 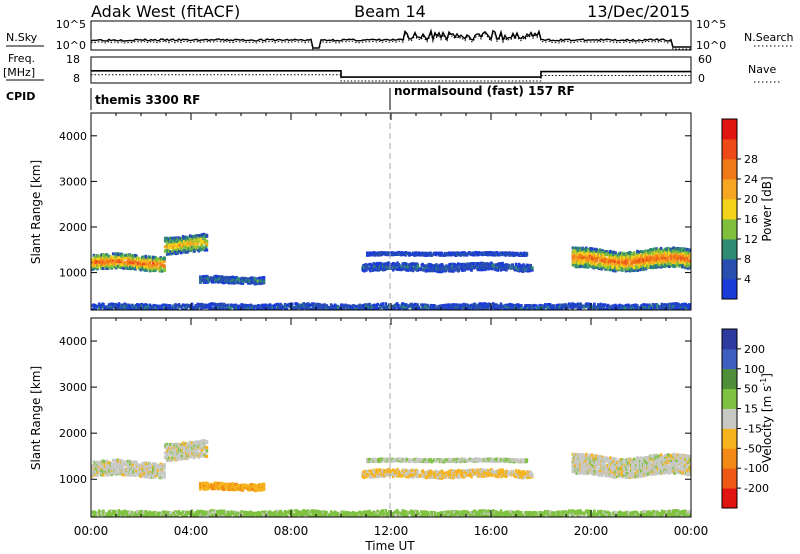 What do you see at coordinates (22, 37) in the screenshot?
I see `nsky-label: N.Sky` at bounding box center [22, 37].